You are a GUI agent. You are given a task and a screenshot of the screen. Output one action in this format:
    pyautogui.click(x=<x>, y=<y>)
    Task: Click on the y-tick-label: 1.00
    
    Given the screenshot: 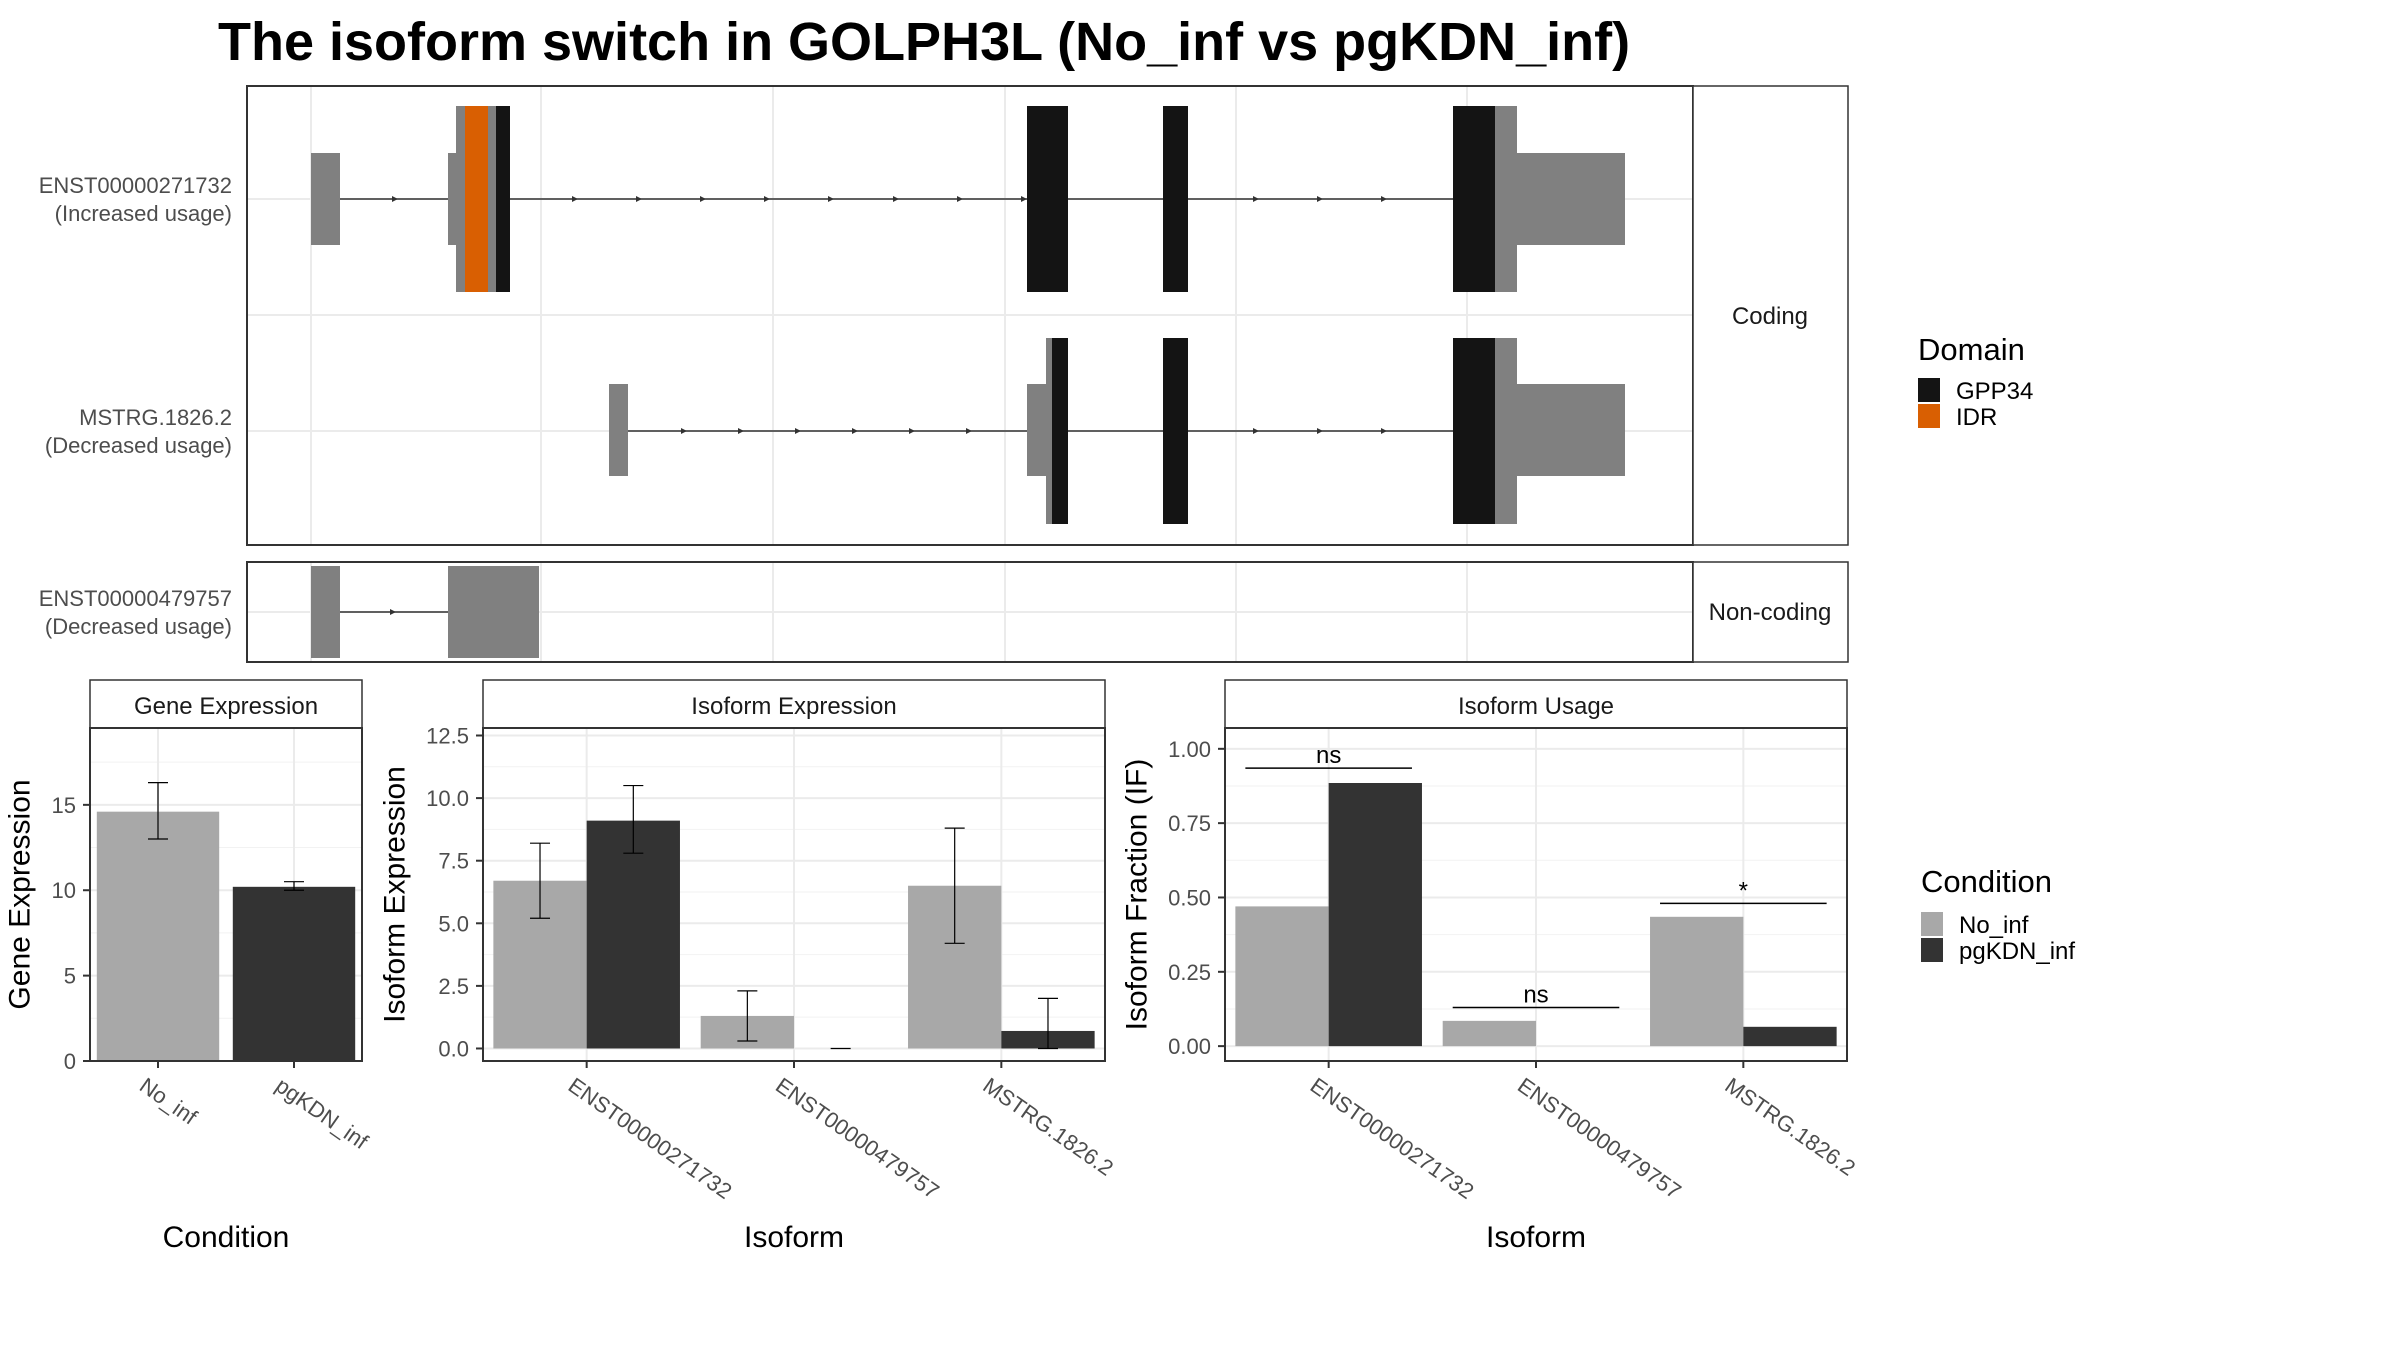 What is the action you would take?
    pyautogui.click(x=1189, y=749)
    